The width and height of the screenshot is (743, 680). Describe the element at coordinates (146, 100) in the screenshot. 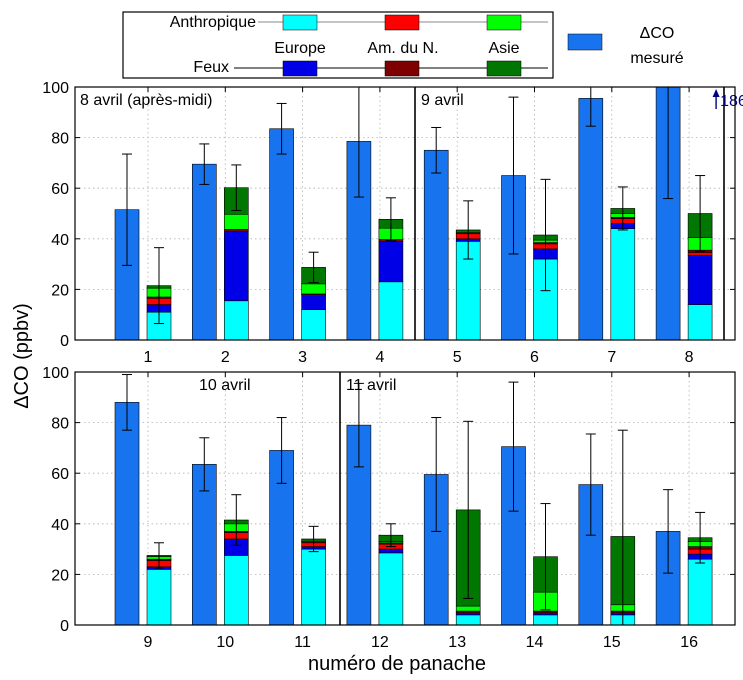

I see `day-label: 8 avril (après-midi)` at that location.